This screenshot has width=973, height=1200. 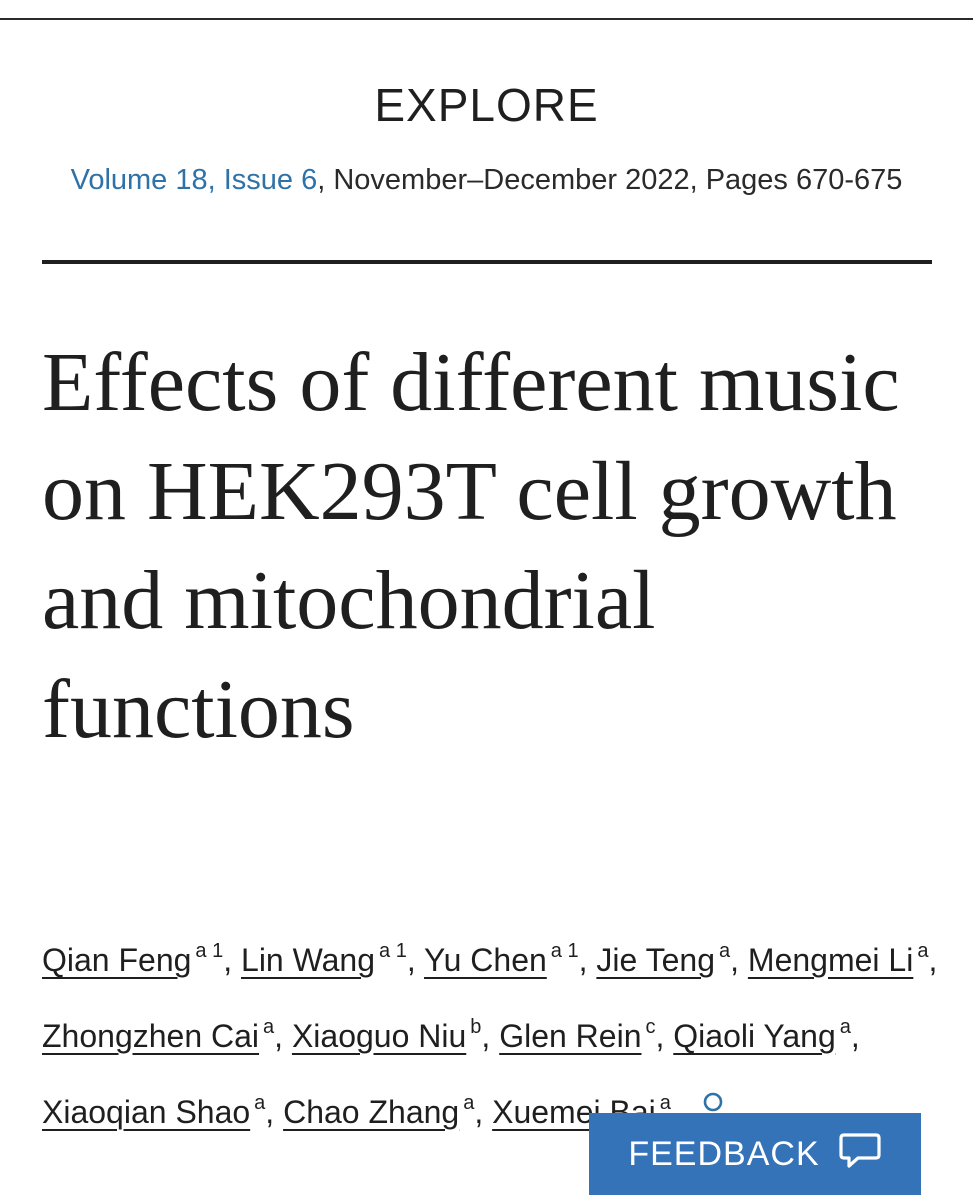 I want to click on author-item: Xiaoguo Niu b, so click(x=386, y=1035).